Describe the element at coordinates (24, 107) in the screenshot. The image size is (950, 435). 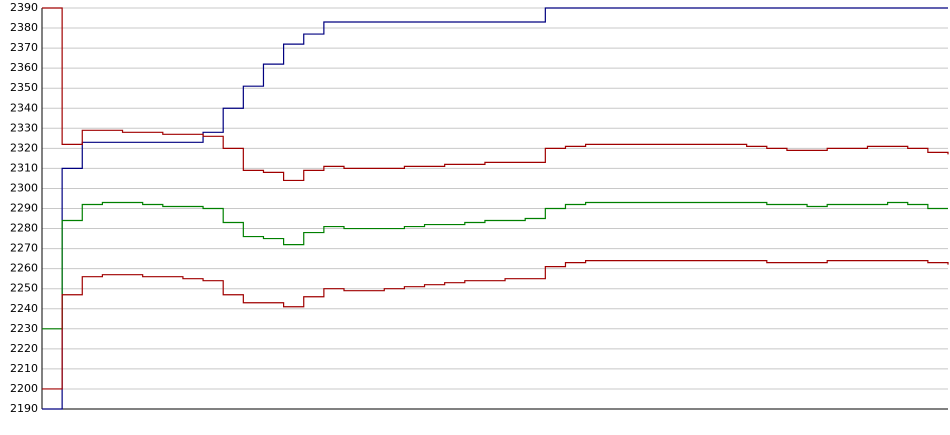
I see `y-tick-label: 2340` at that location.